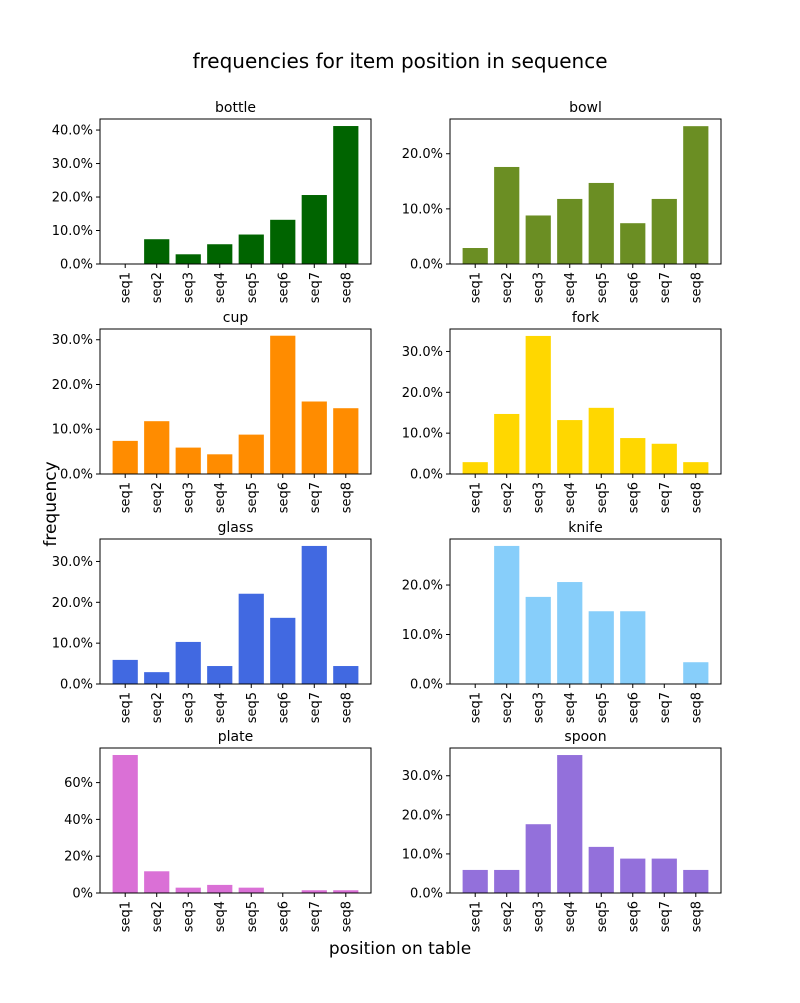 The width and height of the screenshot is (800, 1003). What do you see at coordinates (283, 650) in the screenshot?
I see `bar-glass-seq6` at bounding box center [283, 650].